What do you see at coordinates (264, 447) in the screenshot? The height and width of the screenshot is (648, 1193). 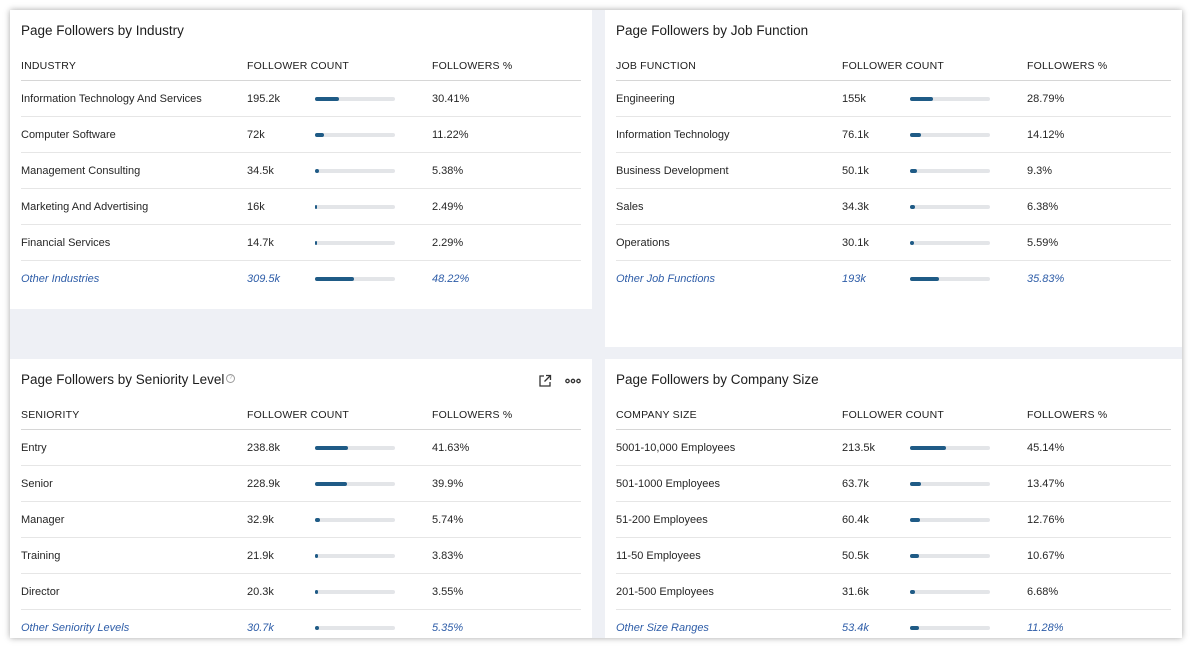 I see `follower-count: 238.8k` at bounding box center [264, 447].